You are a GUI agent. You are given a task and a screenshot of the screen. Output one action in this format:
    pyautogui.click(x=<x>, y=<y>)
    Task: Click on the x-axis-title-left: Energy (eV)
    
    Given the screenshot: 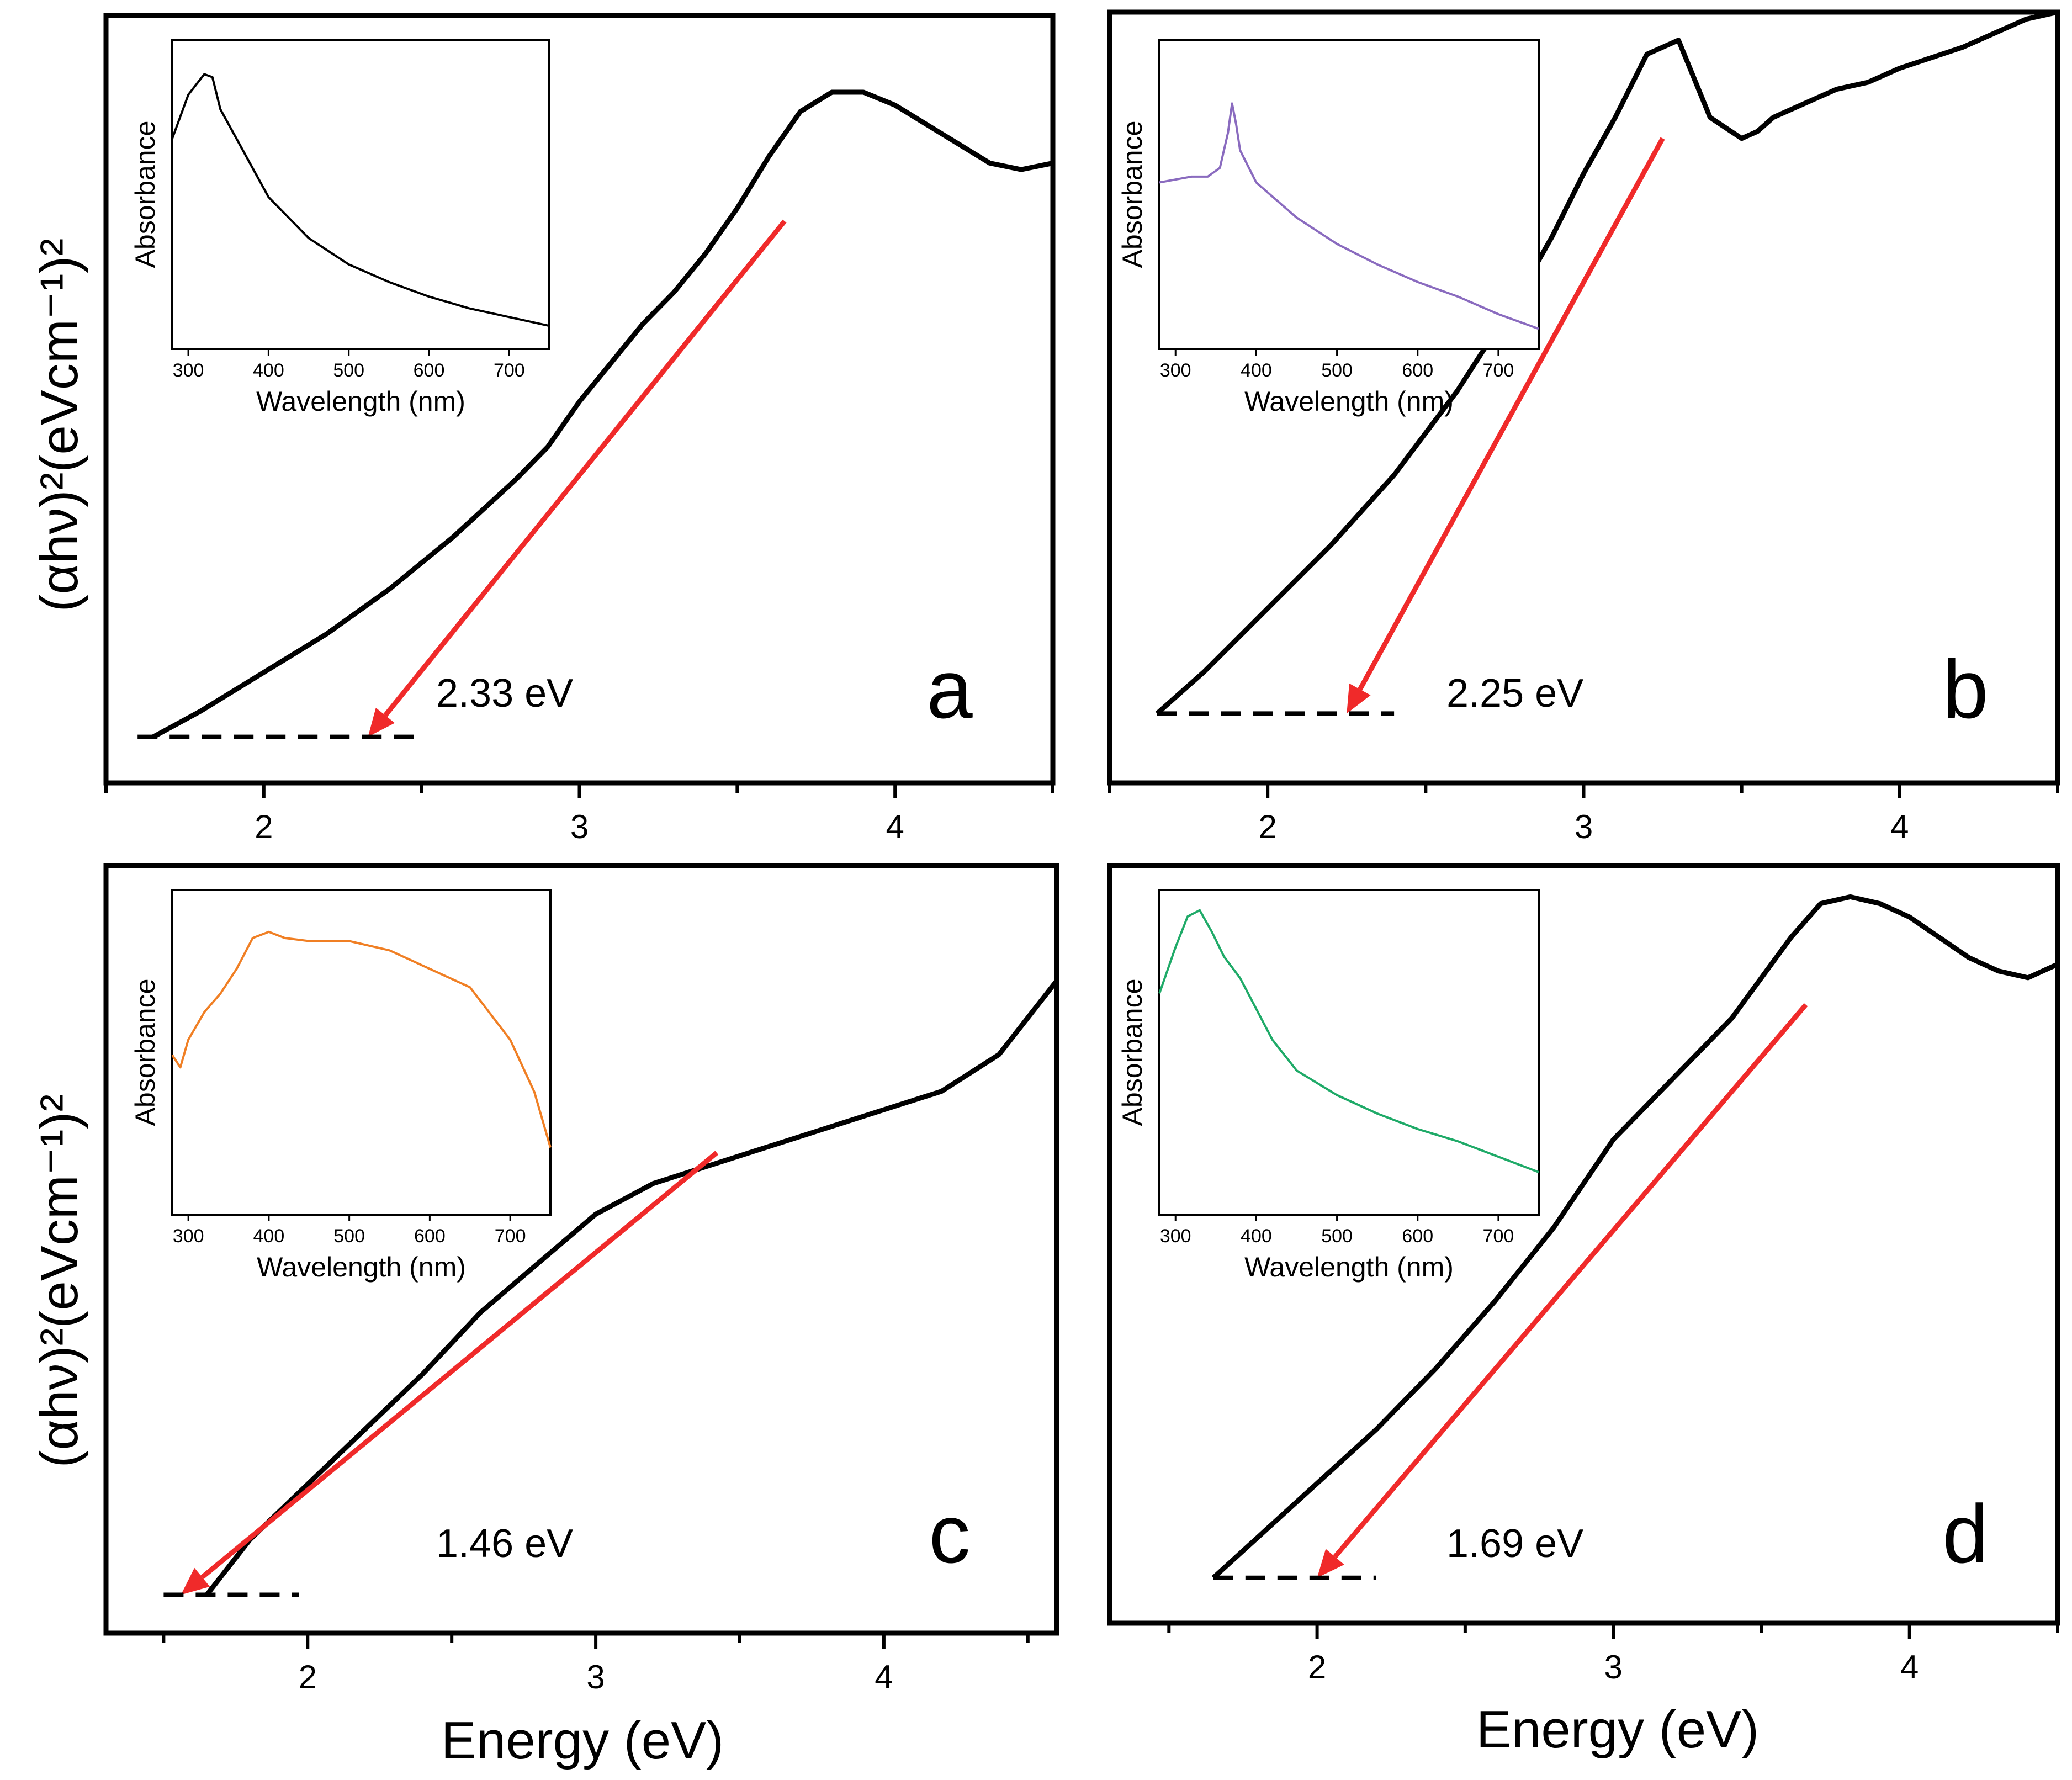 What is the action you would take?
    pyautogui.click(x=582, y=1740)
    